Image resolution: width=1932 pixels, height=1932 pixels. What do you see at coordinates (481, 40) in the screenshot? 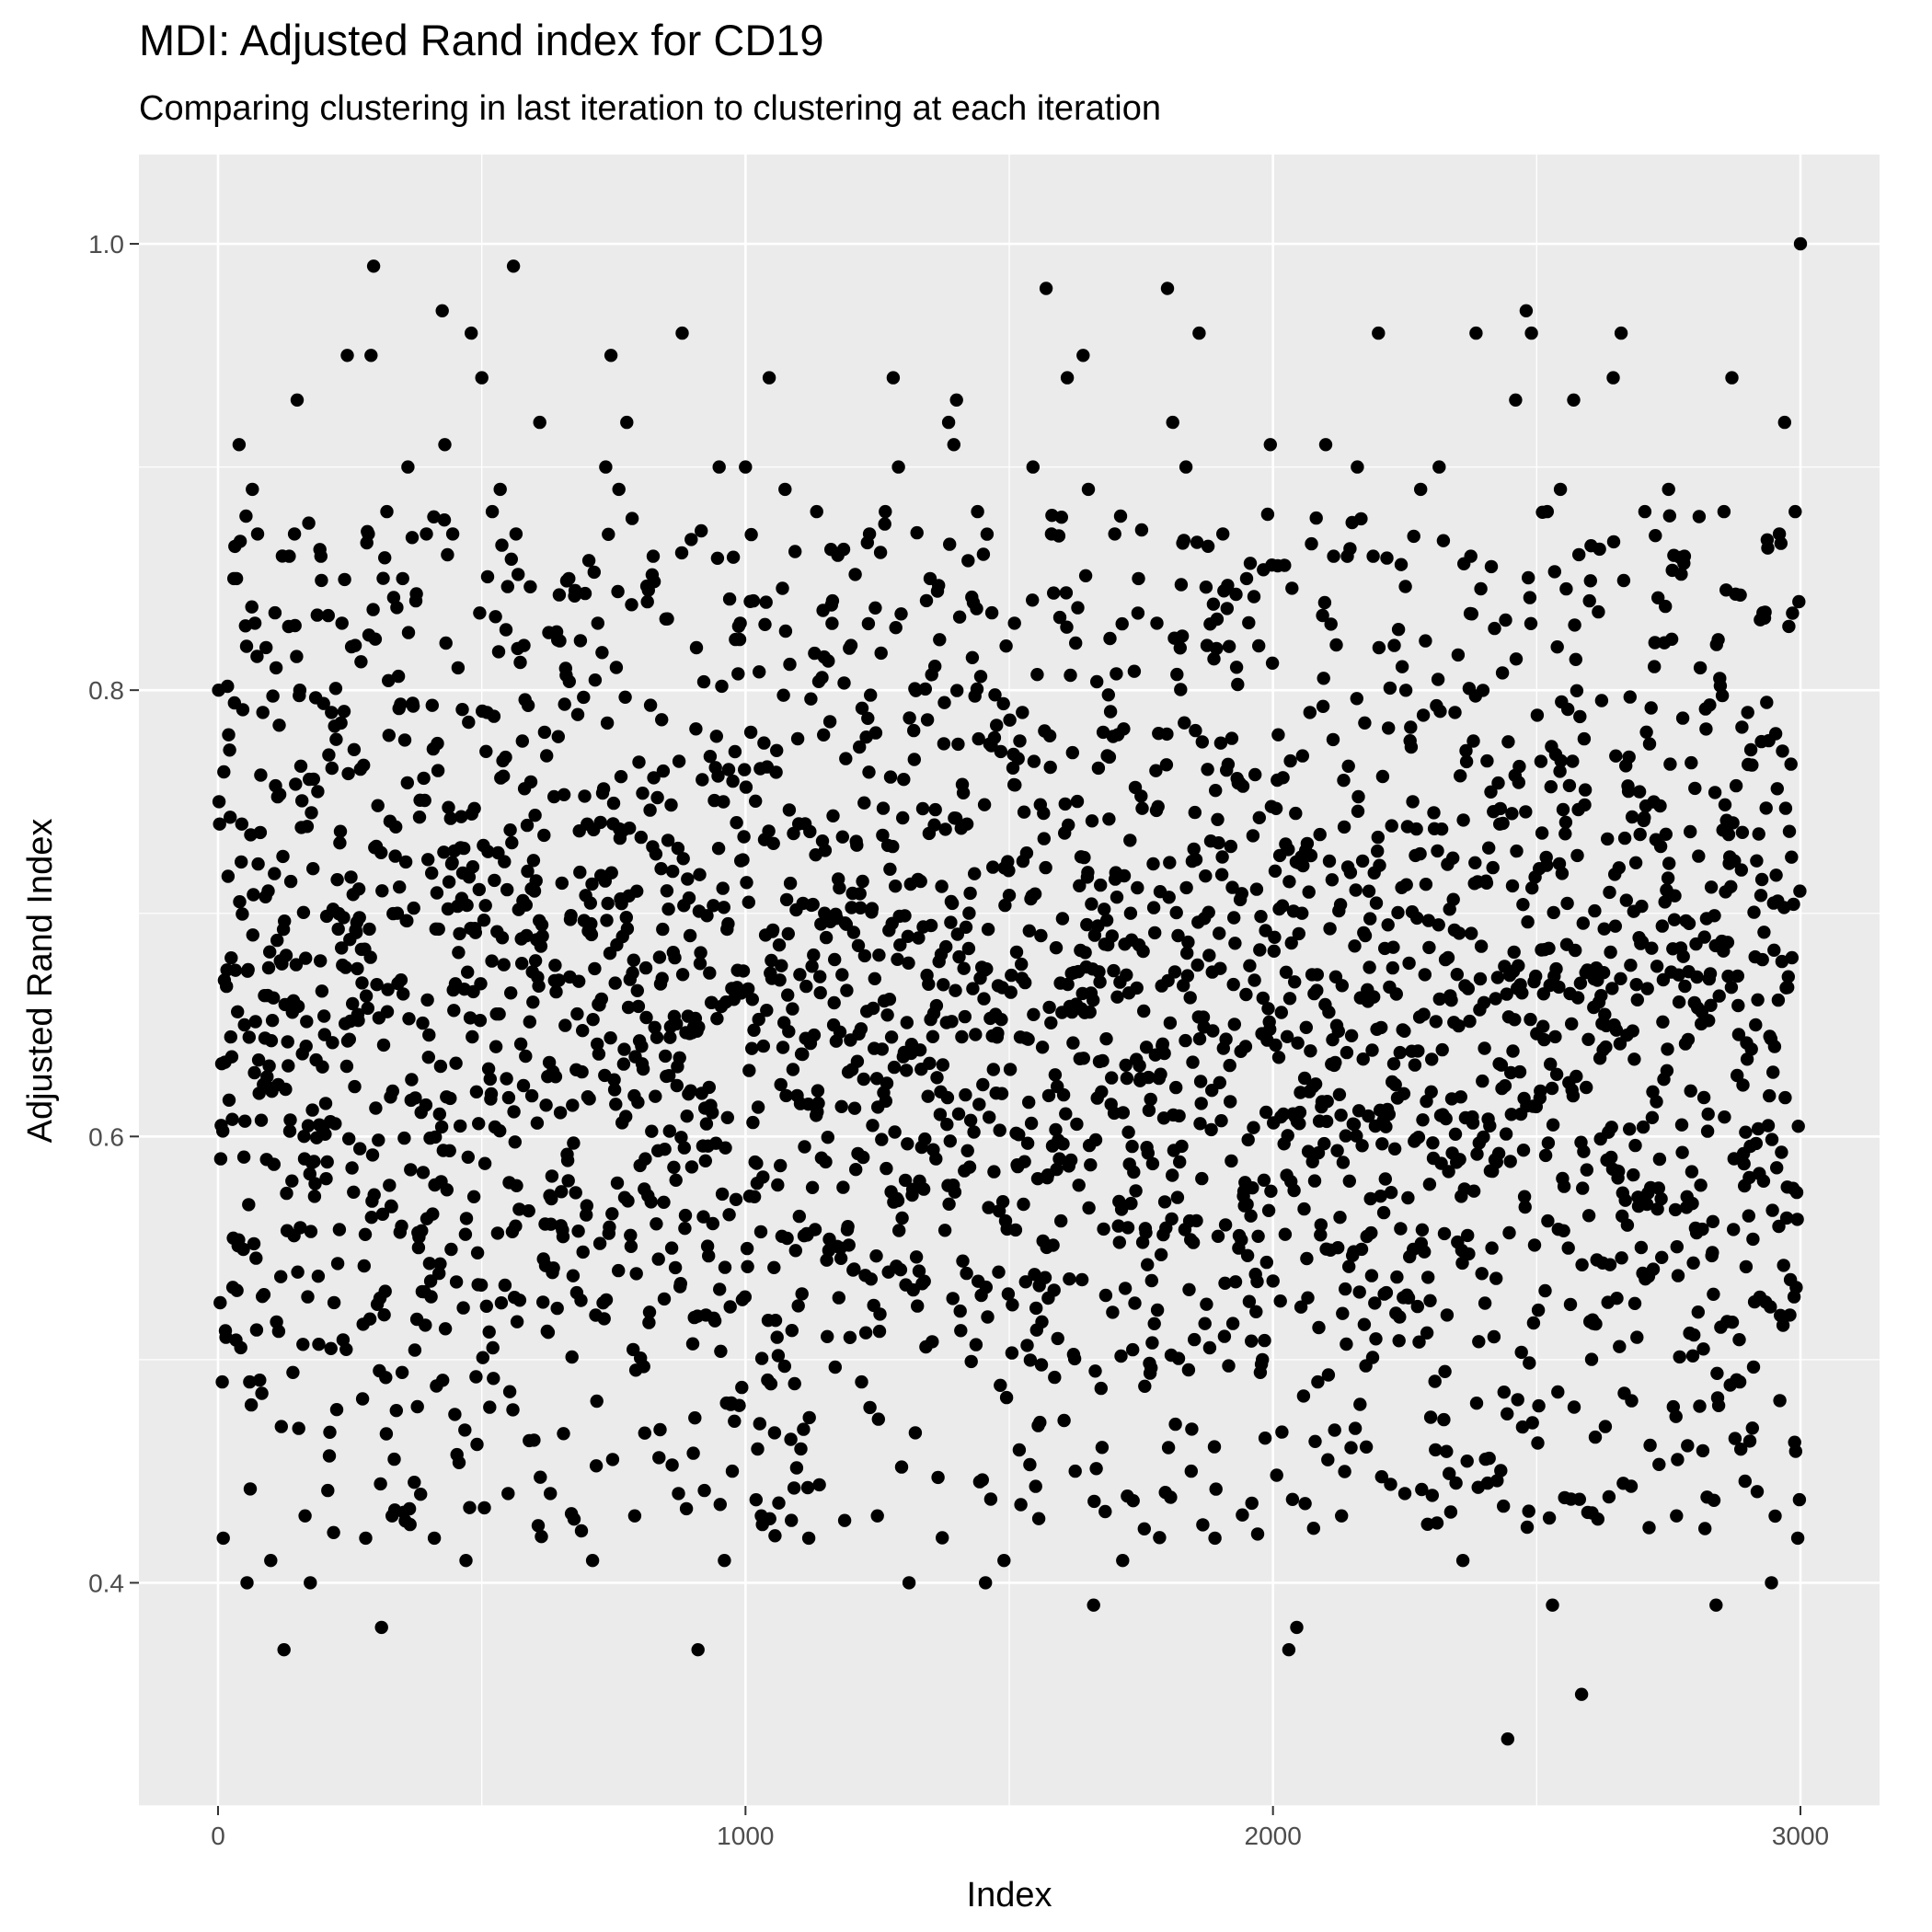
I see `chart-title: MDI: Adjusted Rand index for CD19` at bounding box center [481, 40].